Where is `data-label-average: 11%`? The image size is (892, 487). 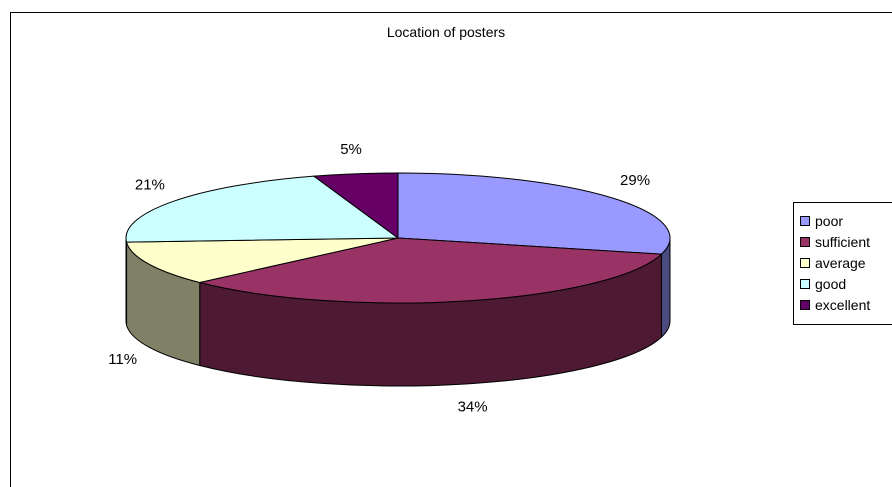
data-label-average: 11% is located at coordinates (122, 359).